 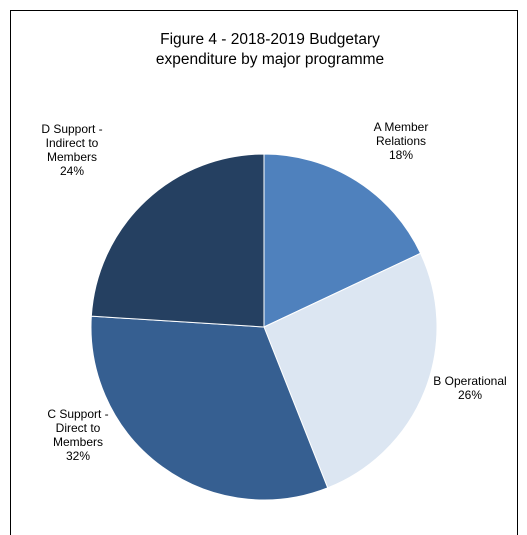 What do you see at coordinates (342, 240) in the screenshot?
I see `pie-slice-a` at bounding box center [342, 240].